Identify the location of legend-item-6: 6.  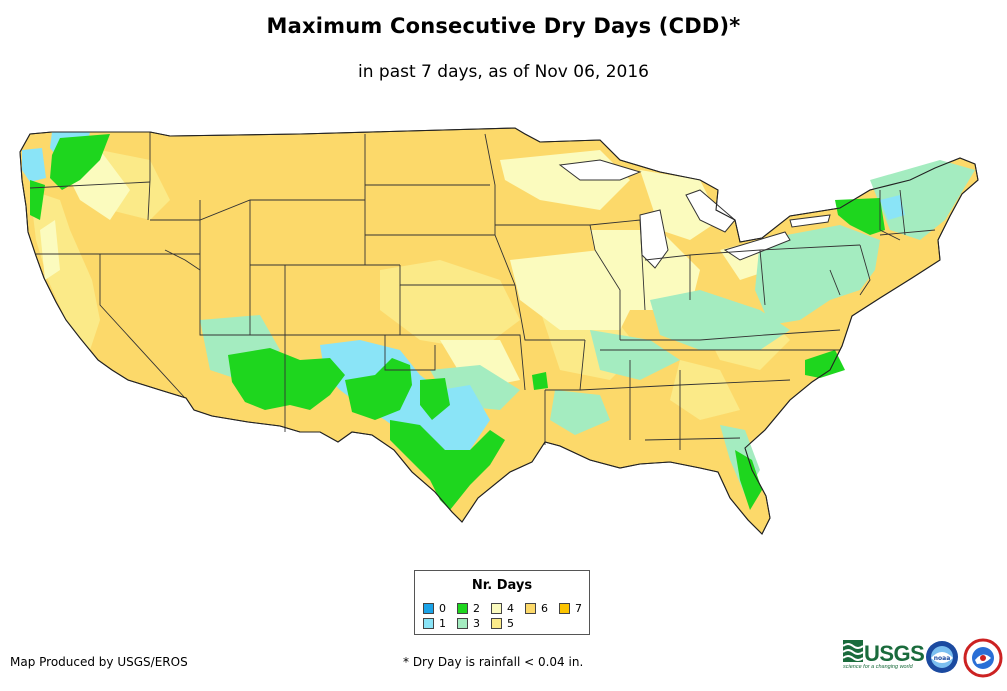
(536, 609).